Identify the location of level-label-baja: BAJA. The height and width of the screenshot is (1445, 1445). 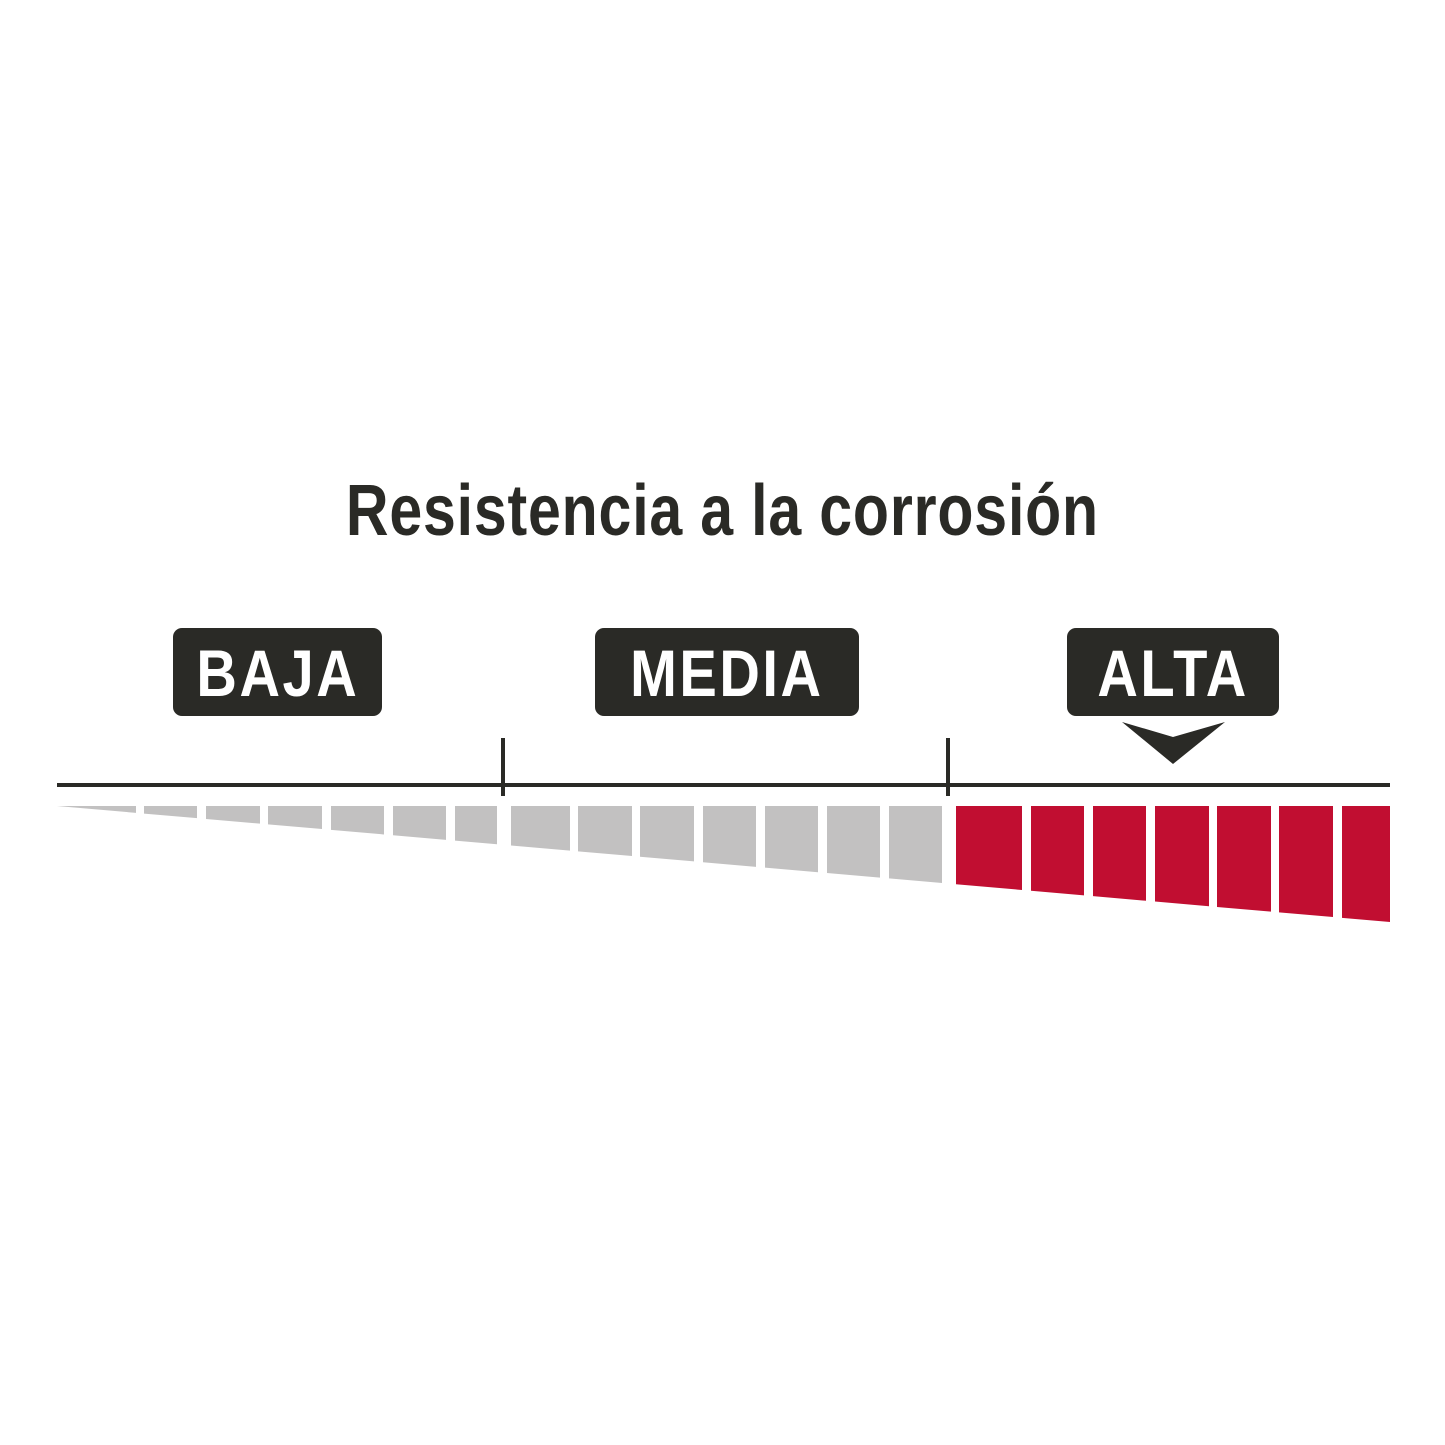
(277, 672).